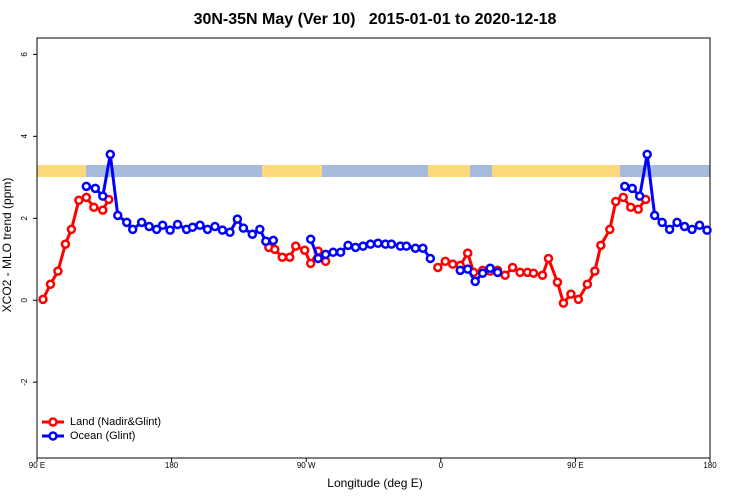 Image resolution: width=750 pixels, height=500 pixels. I want to click on land-ocean-band, so click(373, 171).